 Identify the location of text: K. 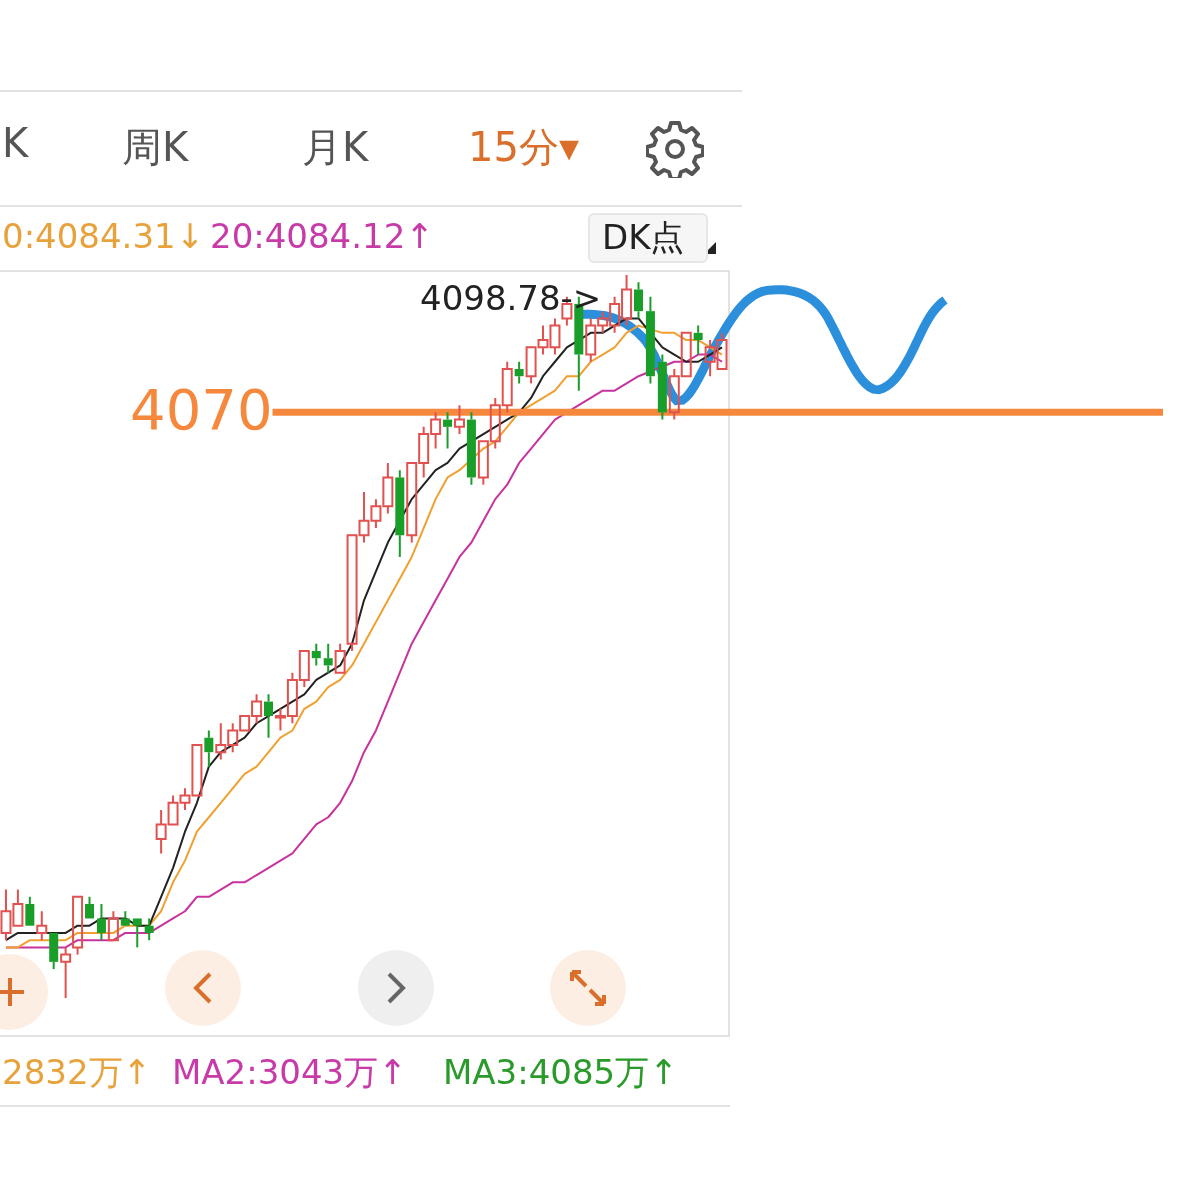
(15, 143).